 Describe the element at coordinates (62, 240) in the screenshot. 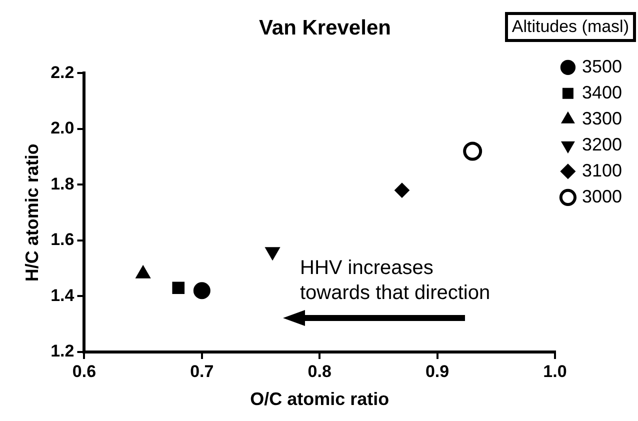

I see `y-tick-label: 1.6` at that location.